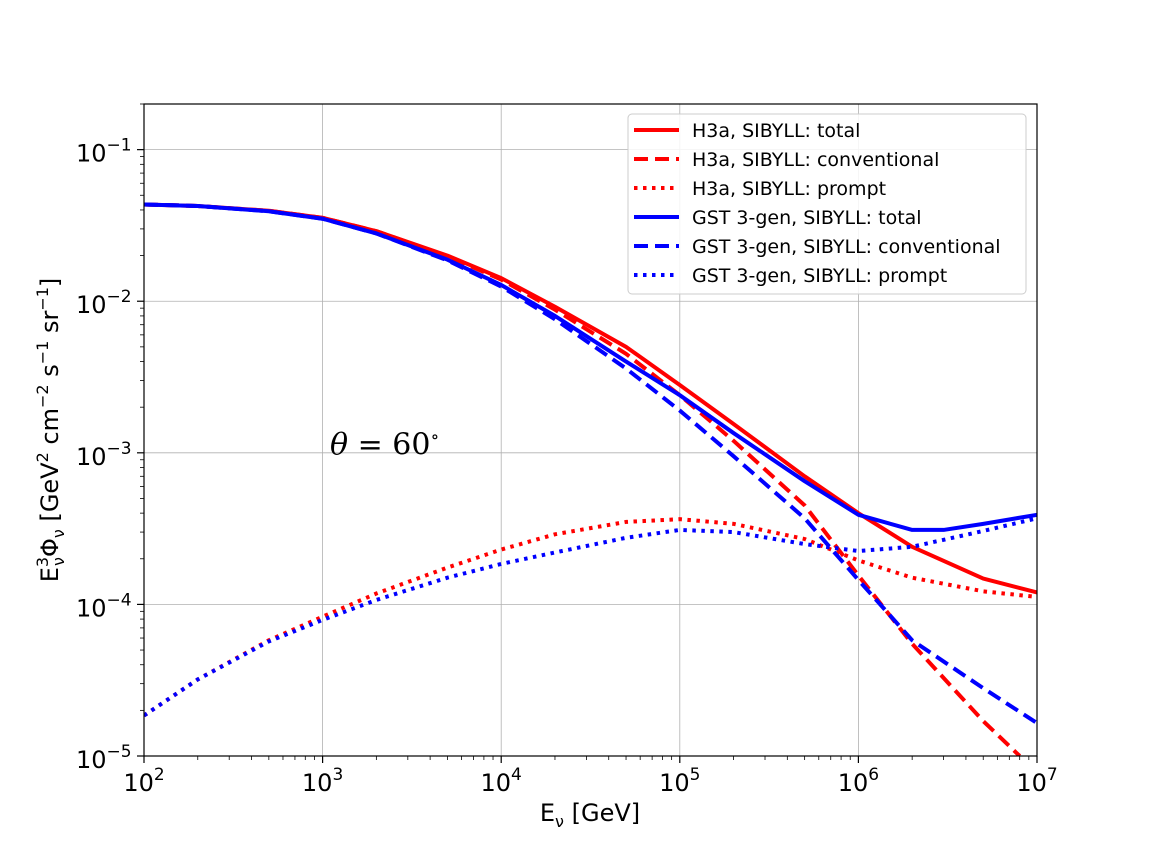  Describe the element at coordinates (590, 815) in the screenshot. I see `x-axis-label: Eν [GeV]` at that location.